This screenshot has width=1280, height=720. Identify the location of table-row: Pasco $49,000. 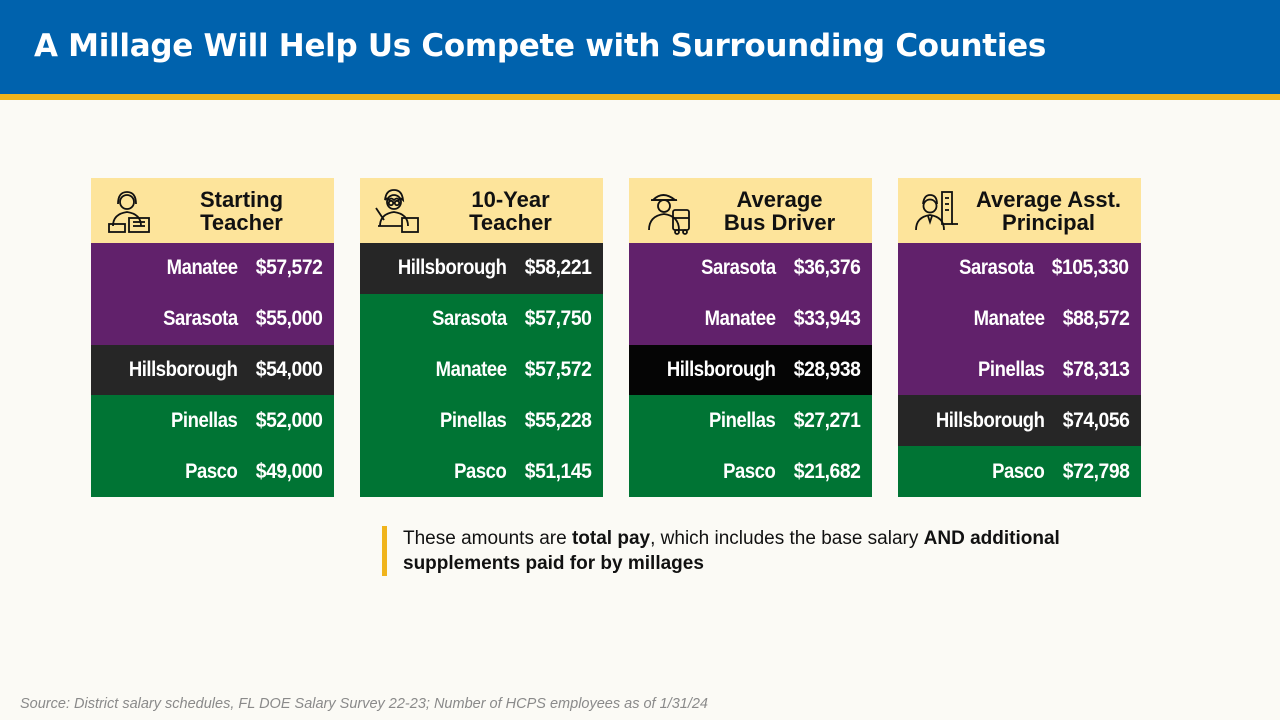
(212, 471).